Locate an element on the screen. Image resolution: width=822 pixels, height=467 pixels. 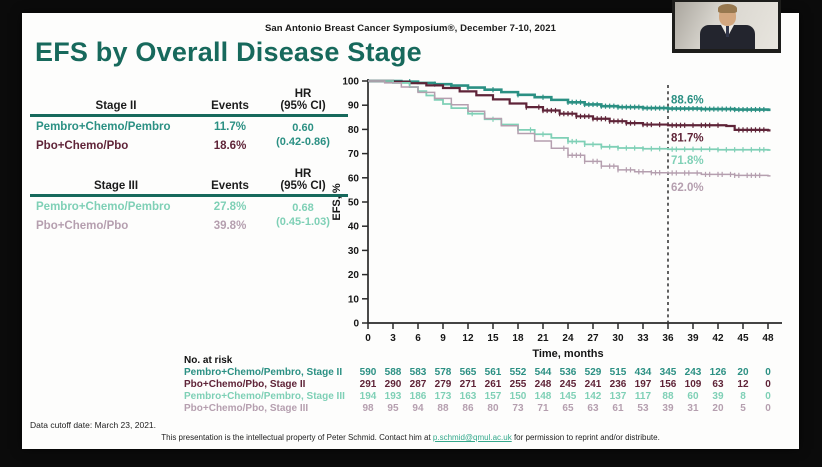
at-risk-value: 95 is located at coordinates (393, 408).